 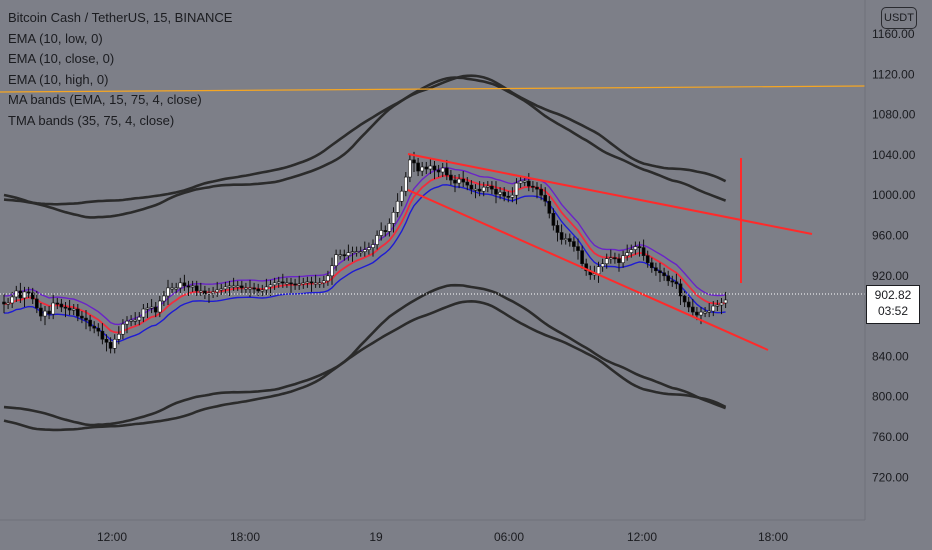 What do you see at coordinates (91, 120) in the screenshot?
I see `indicator-tma-bands: TMA bands (35, 75, 4, close)` at bounding box center [91, 120].